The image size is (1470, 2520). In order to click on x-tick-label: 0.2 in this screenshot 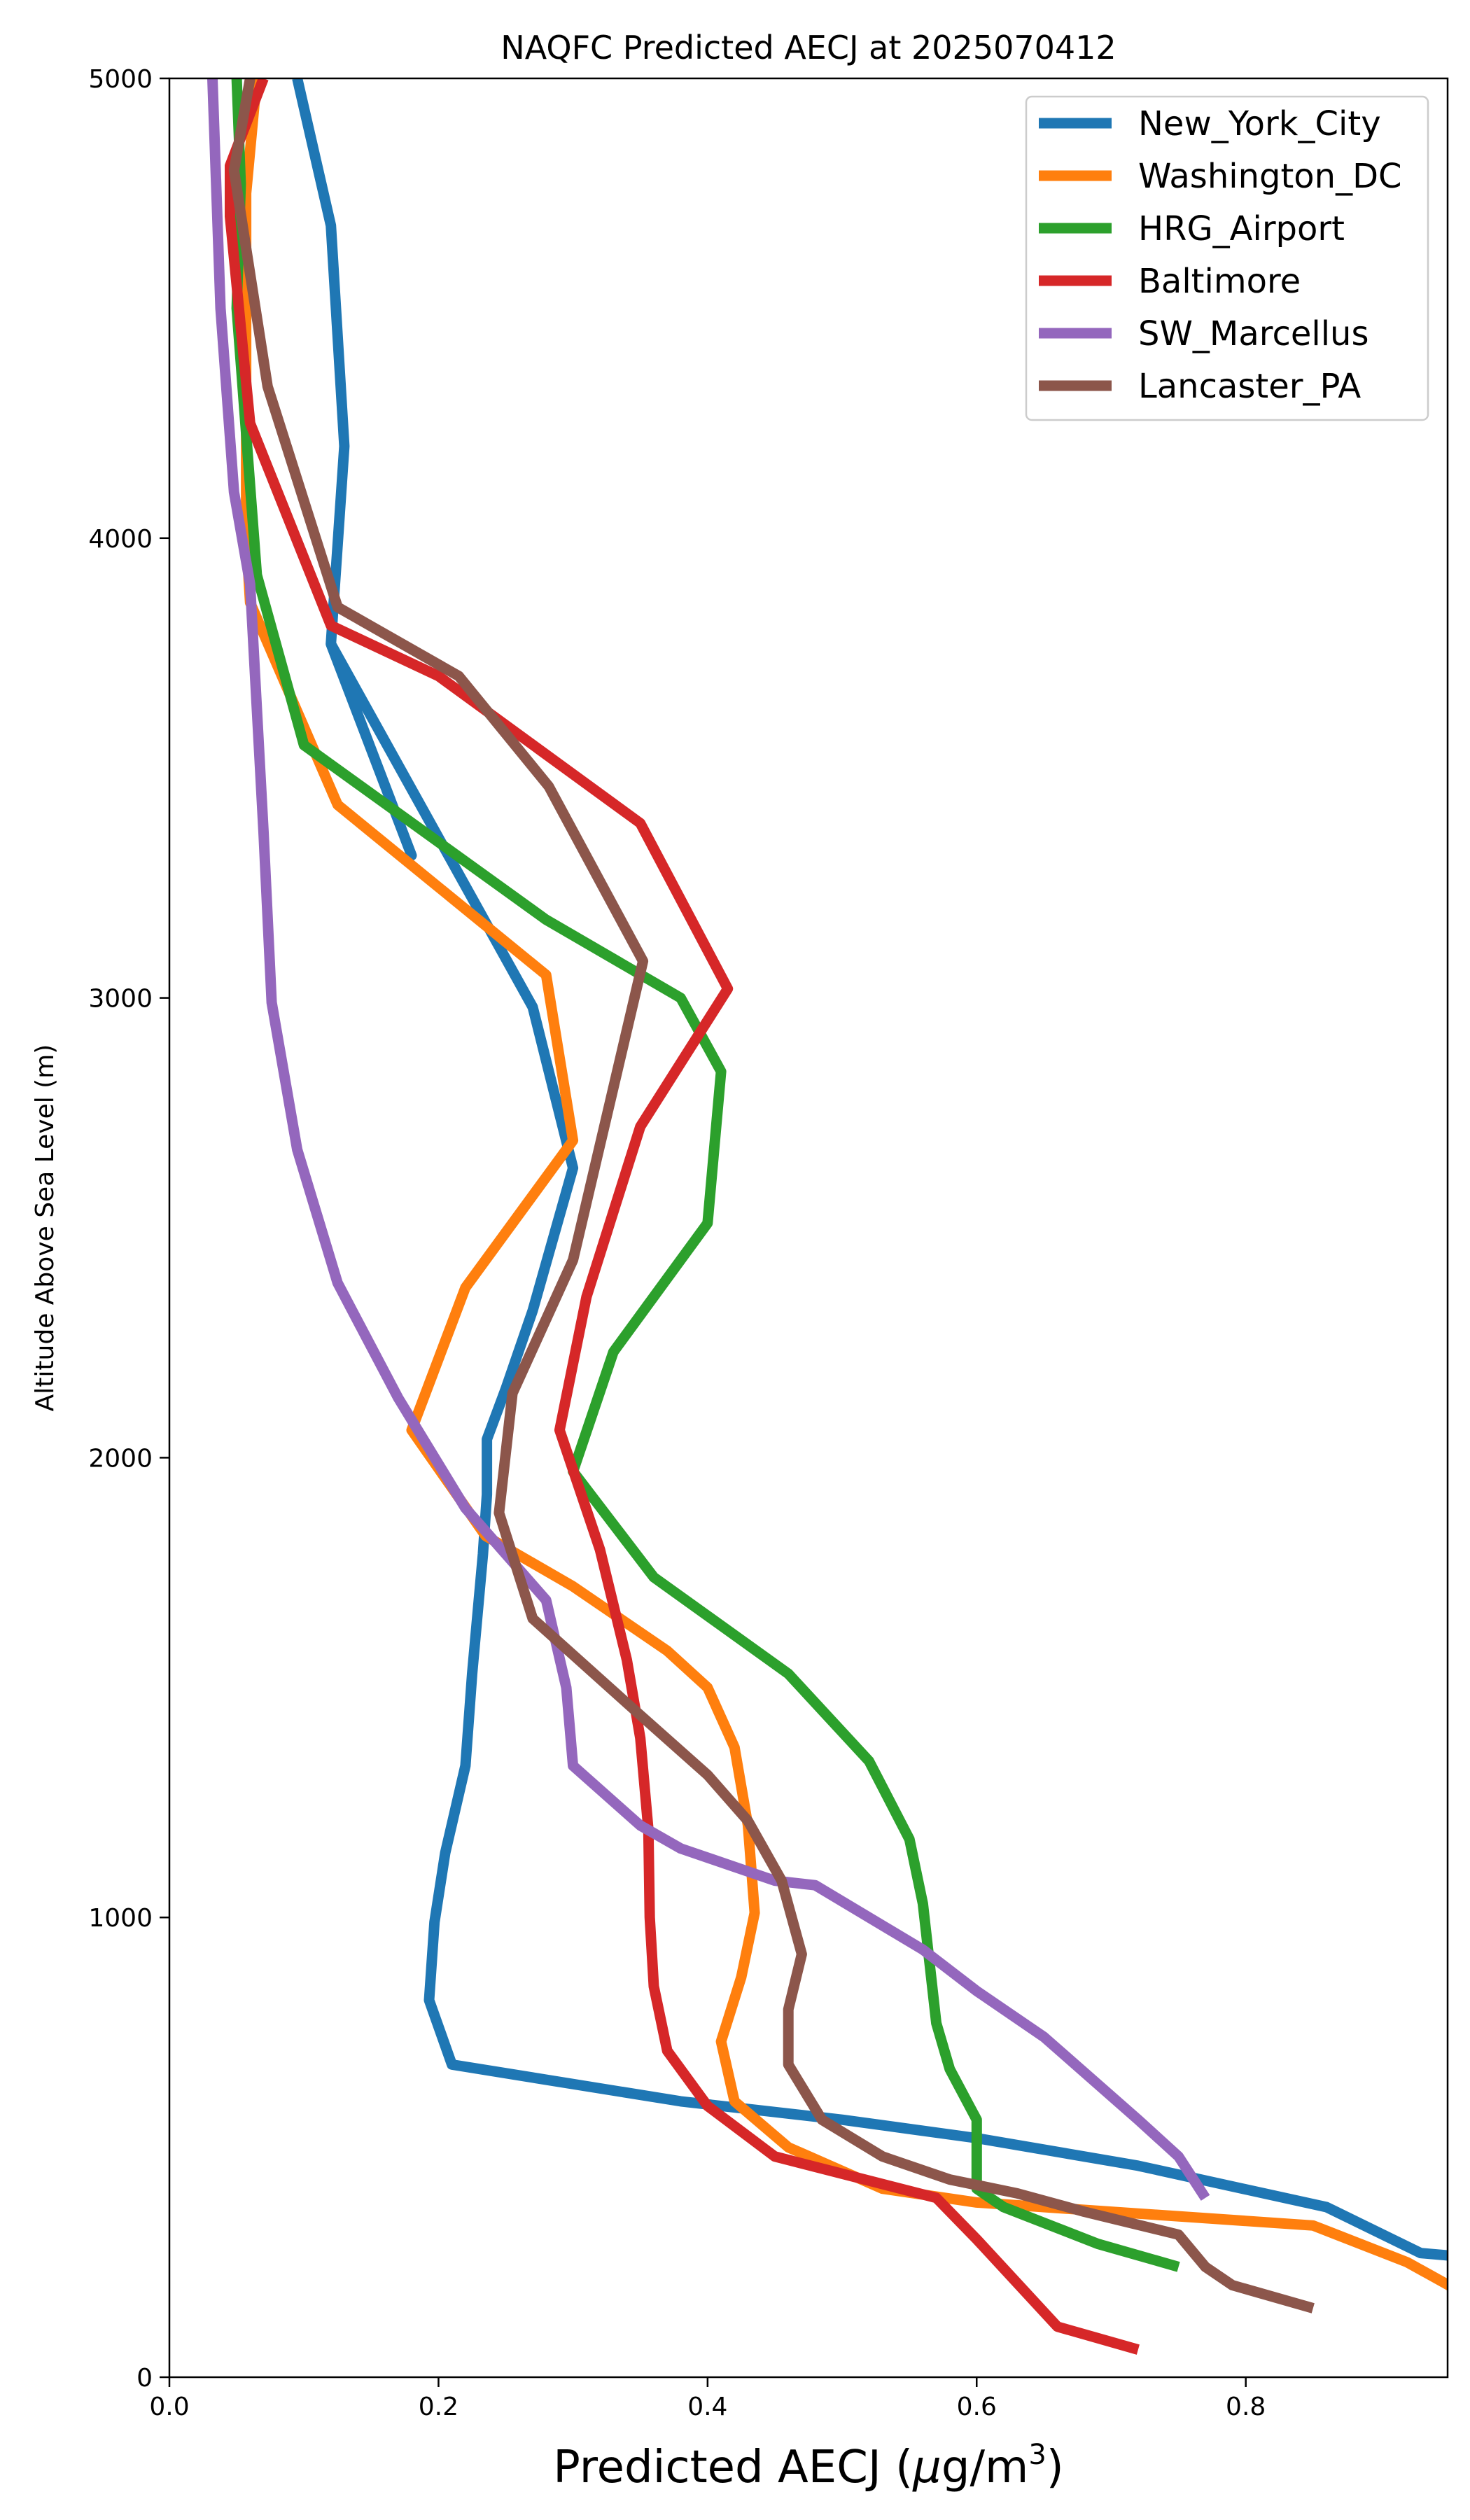, I will do `click(438, 2407)`.